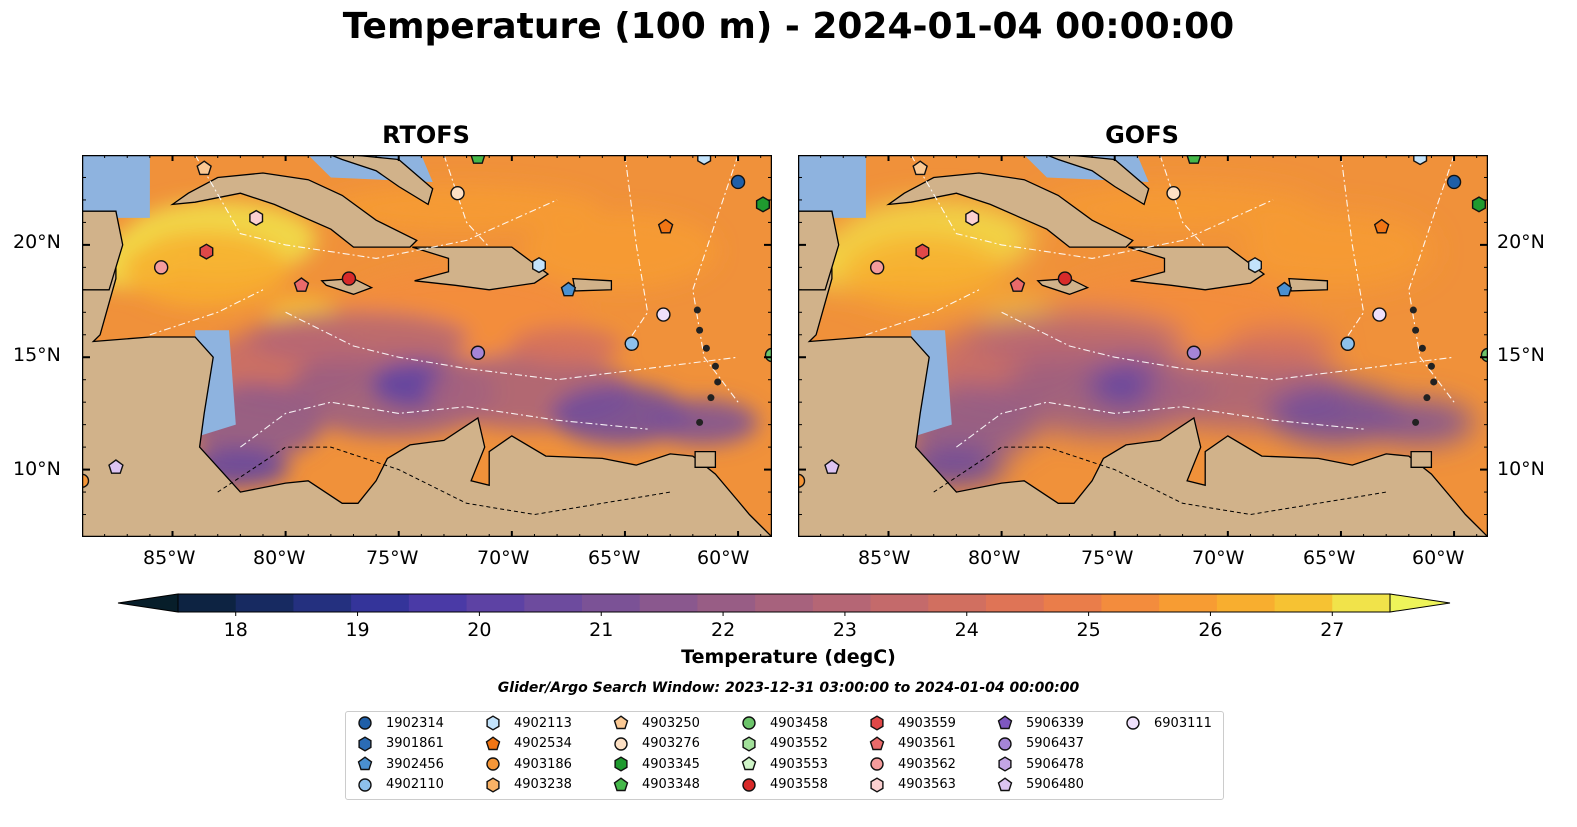 The height and width of the screenshot is (827, 1577). What do you see at coordinates (788, 657) in the screenshot?
I see `colorbar-label: Temperature (degC)` at bounding box center [788, 657].